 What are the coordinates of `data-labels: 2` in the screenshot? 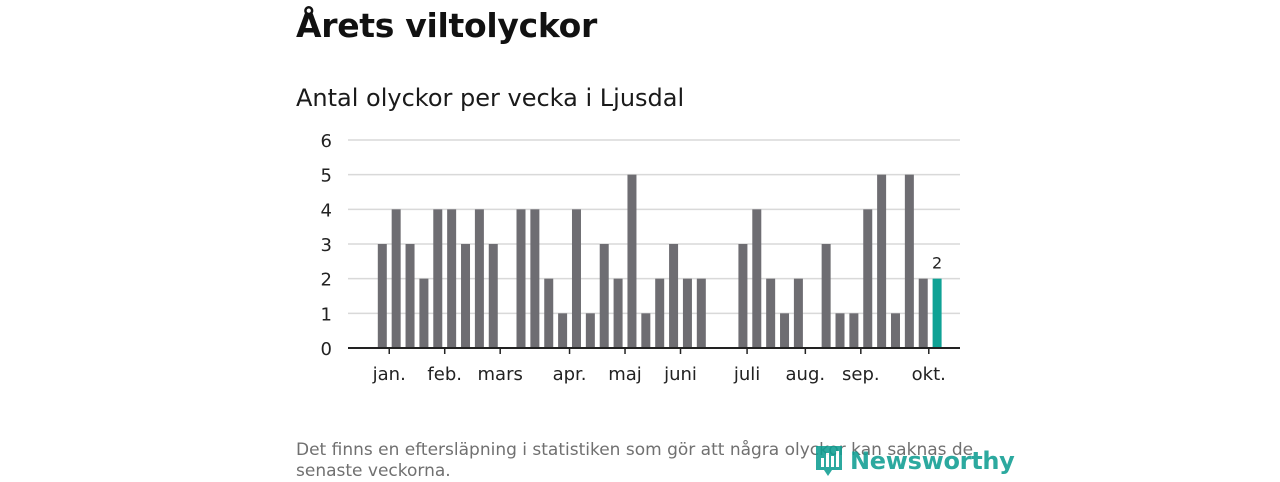 It's located at (937, 263).